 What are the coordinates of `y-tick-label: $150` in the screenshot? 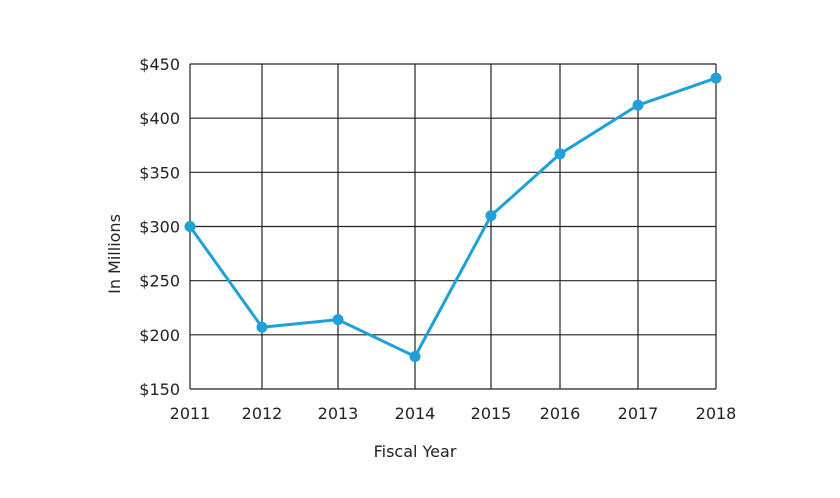 It's located at (159, 389).